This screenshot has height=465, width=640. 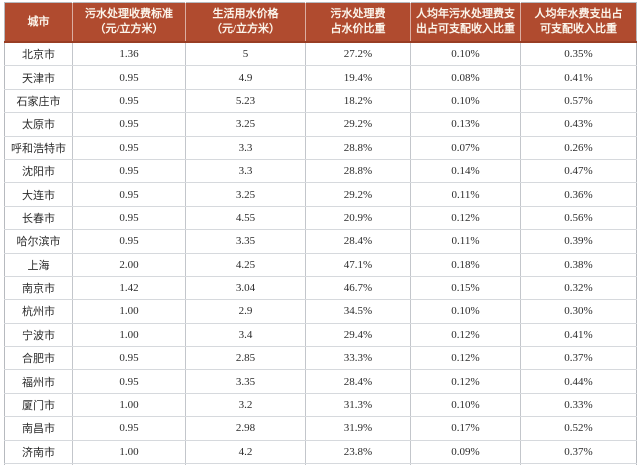 What do you see at coordinates (320, 124) in the screenshot?
I see `table-row: 太原市 0.95 3.25 29.2% 0.13% 0.43%` at bounding box center [320, 124].